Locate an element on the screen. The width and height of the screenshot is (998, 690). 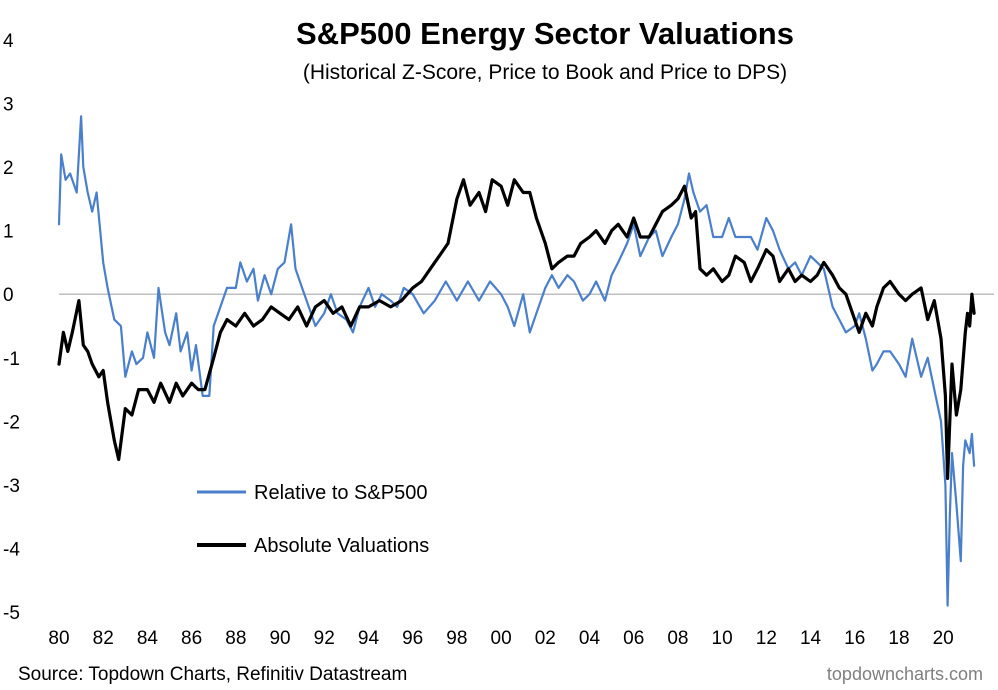
credit-note: topdowncharts.com is located at coordinates (905, 674).